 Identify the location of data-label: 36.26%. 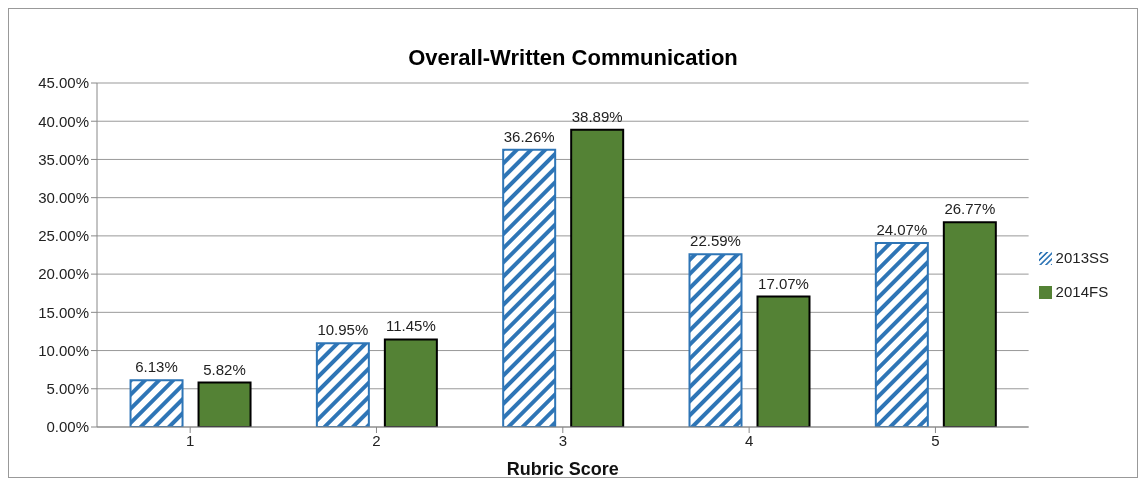
(529, 136).